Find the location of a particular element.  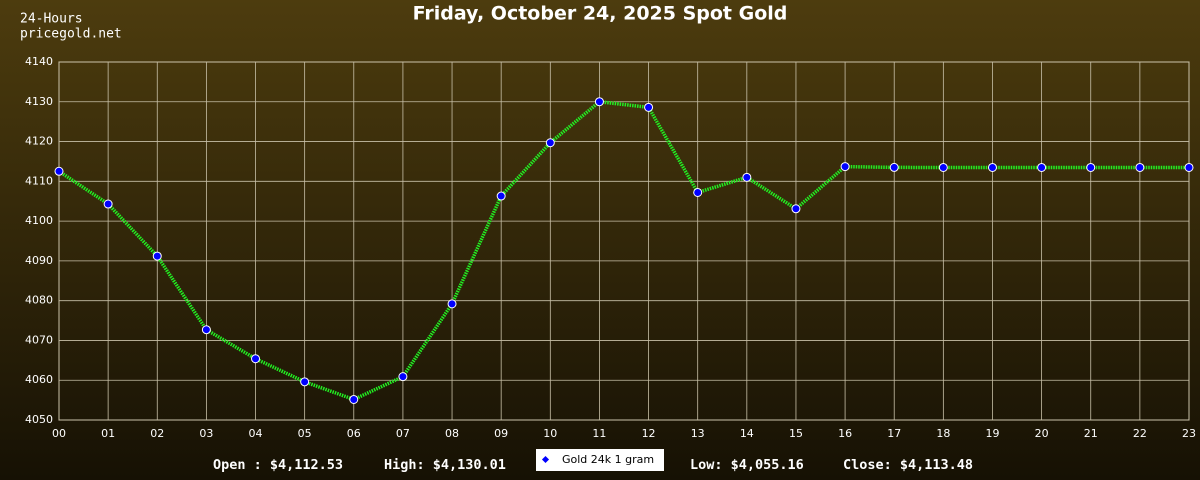

y-tick-label: 4050 is located at coordinates (39, 419).